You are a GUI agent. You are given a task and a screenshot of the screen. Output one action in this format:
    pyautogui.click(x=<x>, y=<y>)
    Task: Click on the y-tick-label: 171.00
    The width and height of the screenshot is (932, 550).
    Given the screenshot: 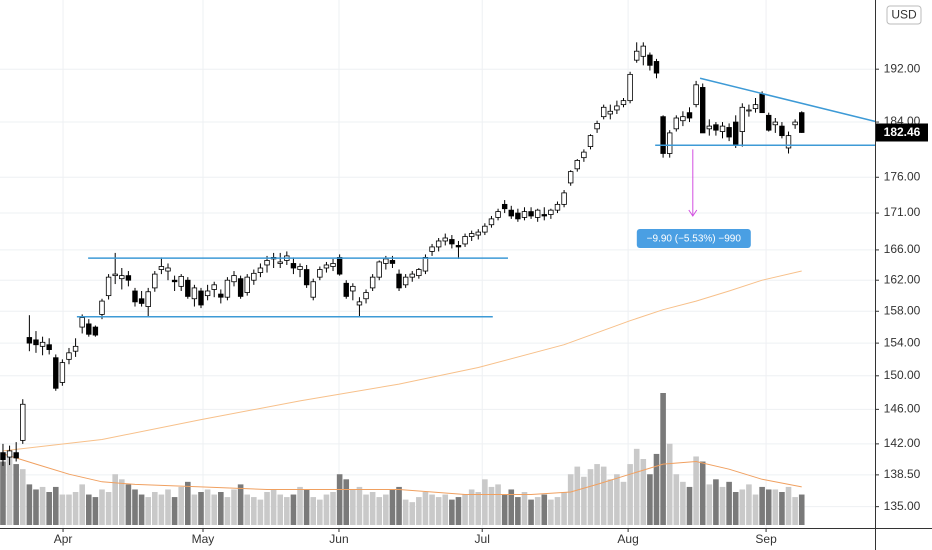 What is the action you would take?
    pyautogui.click(x=902, y=212)
    